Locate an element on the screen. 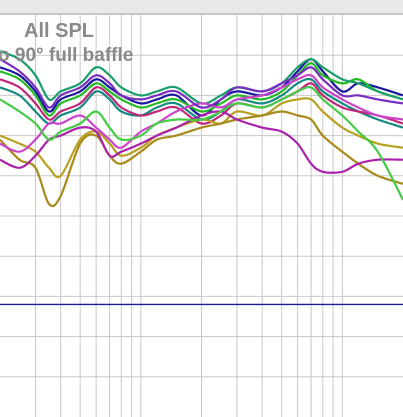  chart-title: All SPL is located at coordinates (59, 31).